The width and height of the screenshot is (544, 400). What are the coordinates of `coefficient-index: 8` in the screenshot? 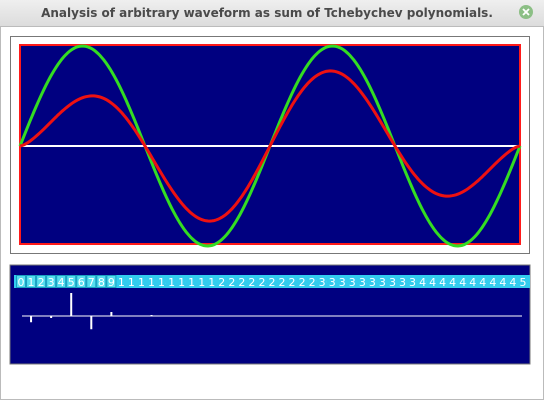 It's located at (101, 282).